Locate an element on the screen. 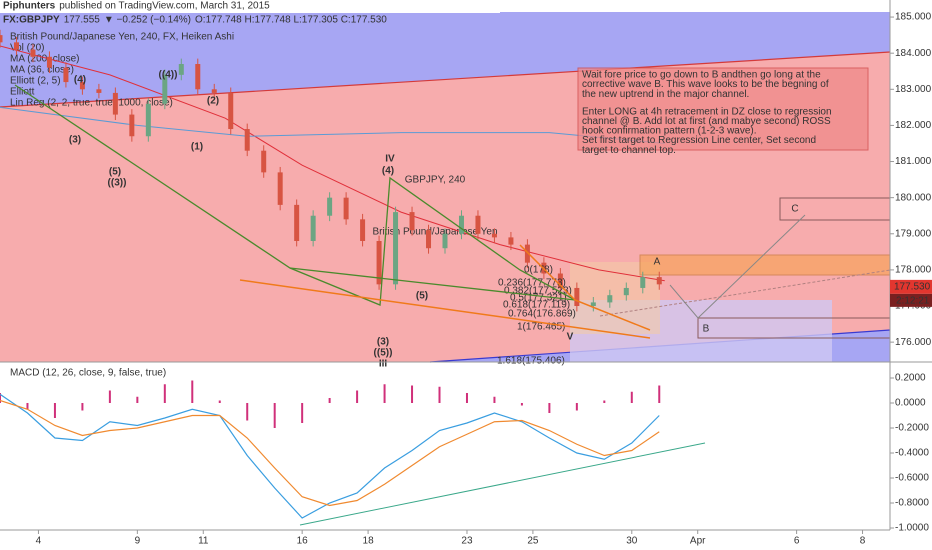 The height and width of the screenshot is (550, 932). header-strip is located at coordinates (250, 6).